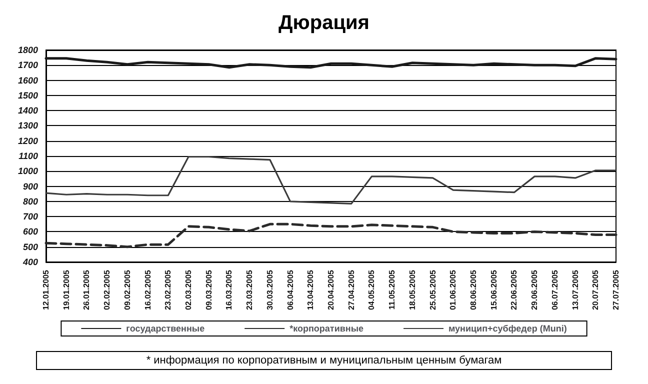  What do you see at coordinates (371, 289) in the screenshot?
I see `x-tick-label: 04.05.2005` at bounding box center [371, 289].